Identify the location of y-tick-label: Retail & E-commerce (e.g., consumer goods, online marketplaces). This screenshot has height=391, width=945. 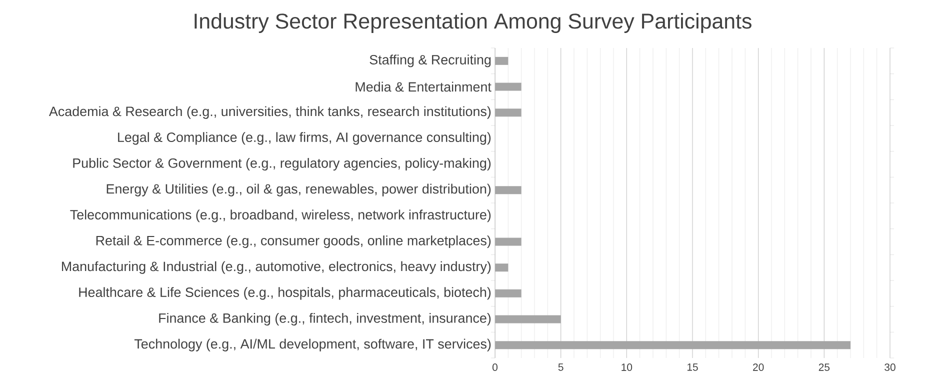
(293, 241).